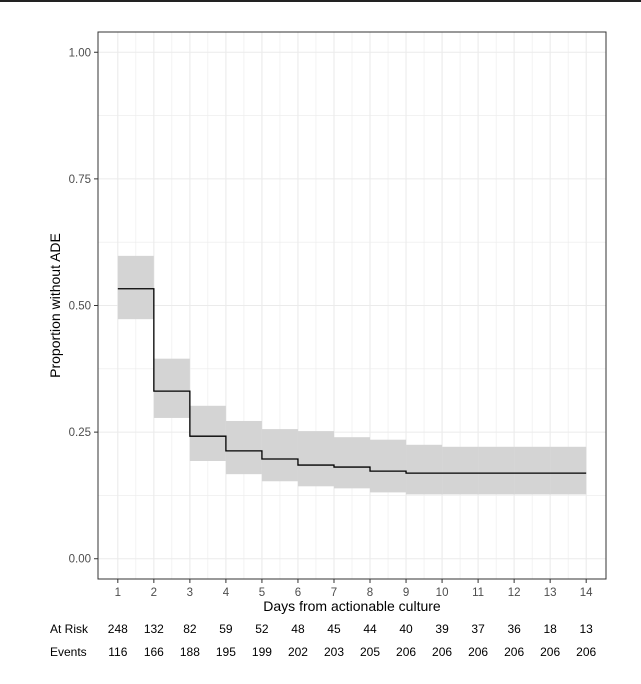 The image size is (641, 684). Describe the element at coordinates (154, 593) in the screenshot. I see `x-tick-label: 2` at that location.